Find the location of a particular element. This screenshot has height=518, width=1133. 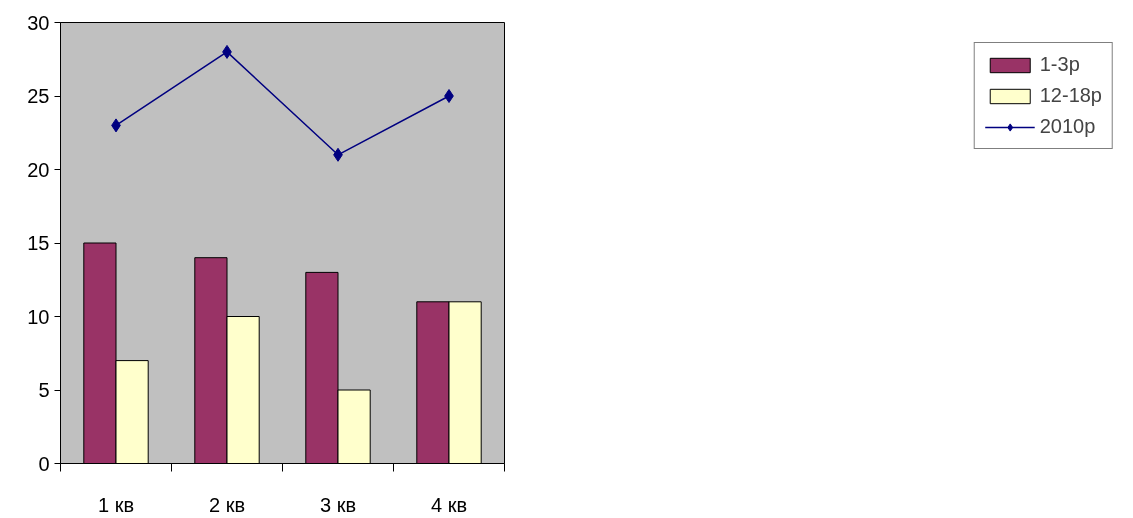

y-tick-label: 10 is located at coordinates (38, 316).